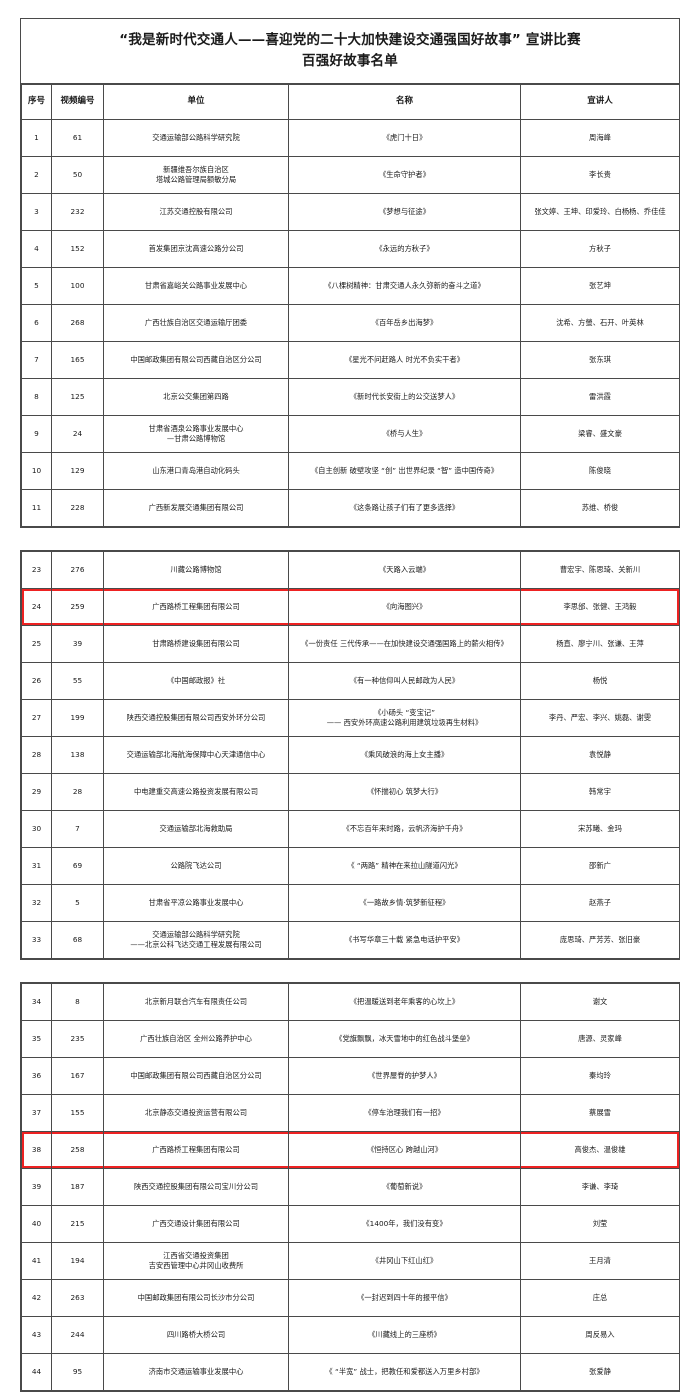 The width and height of the screenshot is (700, 1400). I want to click on cell-video-no: 69, so click(77, 865).